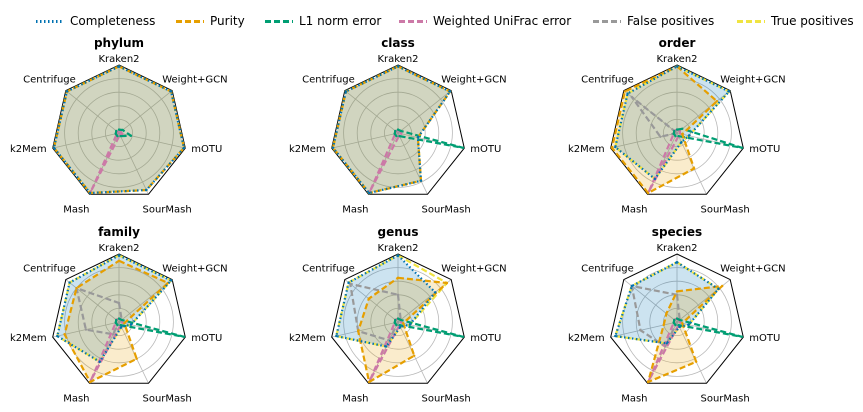  Describe the element at coordinates (812, 21) in the screenshot. I see `legend-label-true-positives: True positives` at that location.